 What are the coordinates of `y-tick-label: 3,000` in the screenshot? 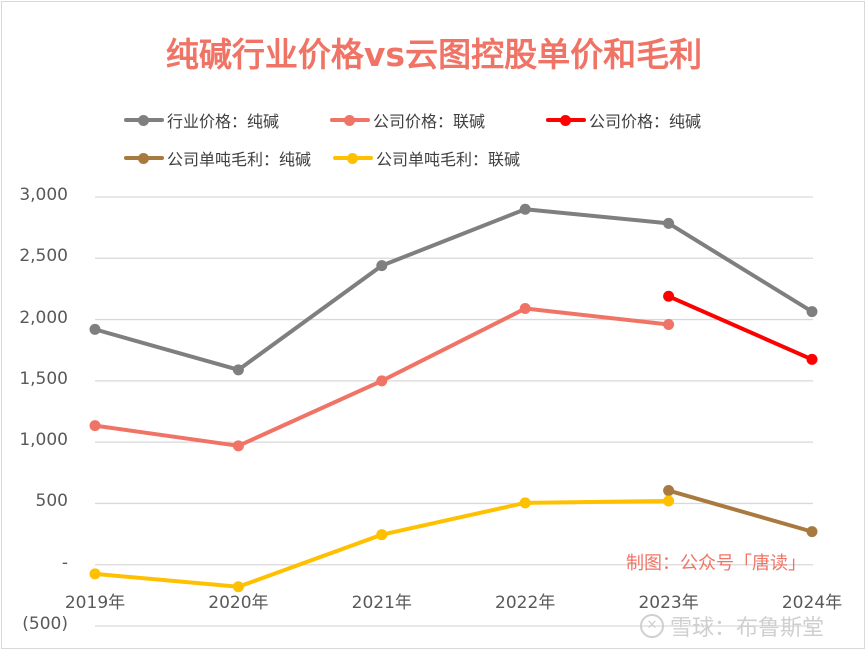 It's located at (43, 195).